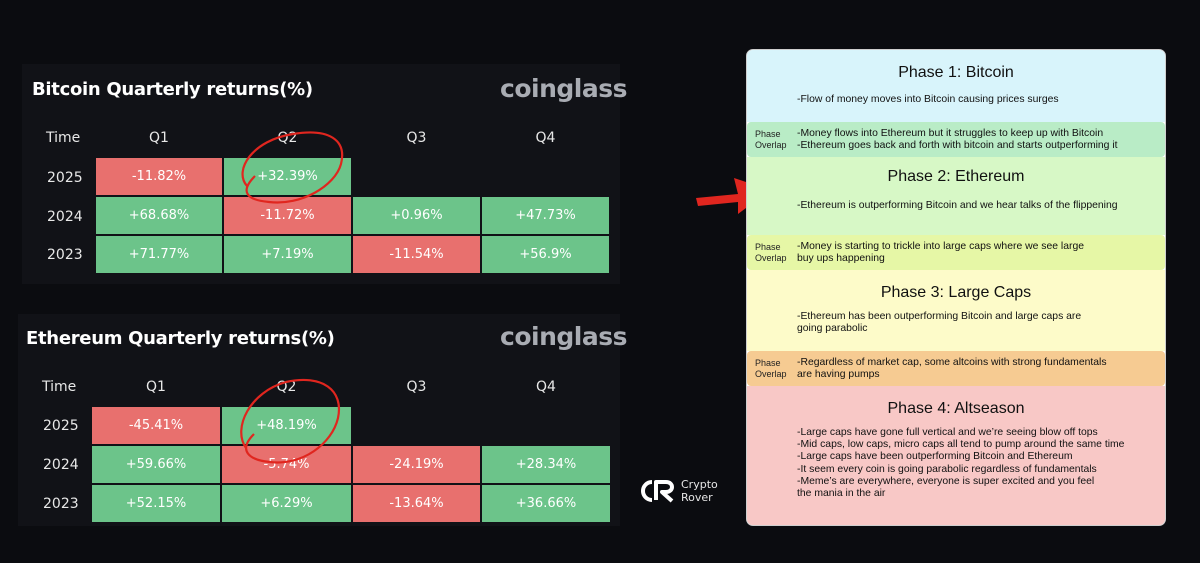 This screenshot has height=563, width=1200. What do you see at coordinates (956, 408) in the screenshot?
I see `phase-4-title: Phase 4: Altseason` at bounding box center [956, 408].